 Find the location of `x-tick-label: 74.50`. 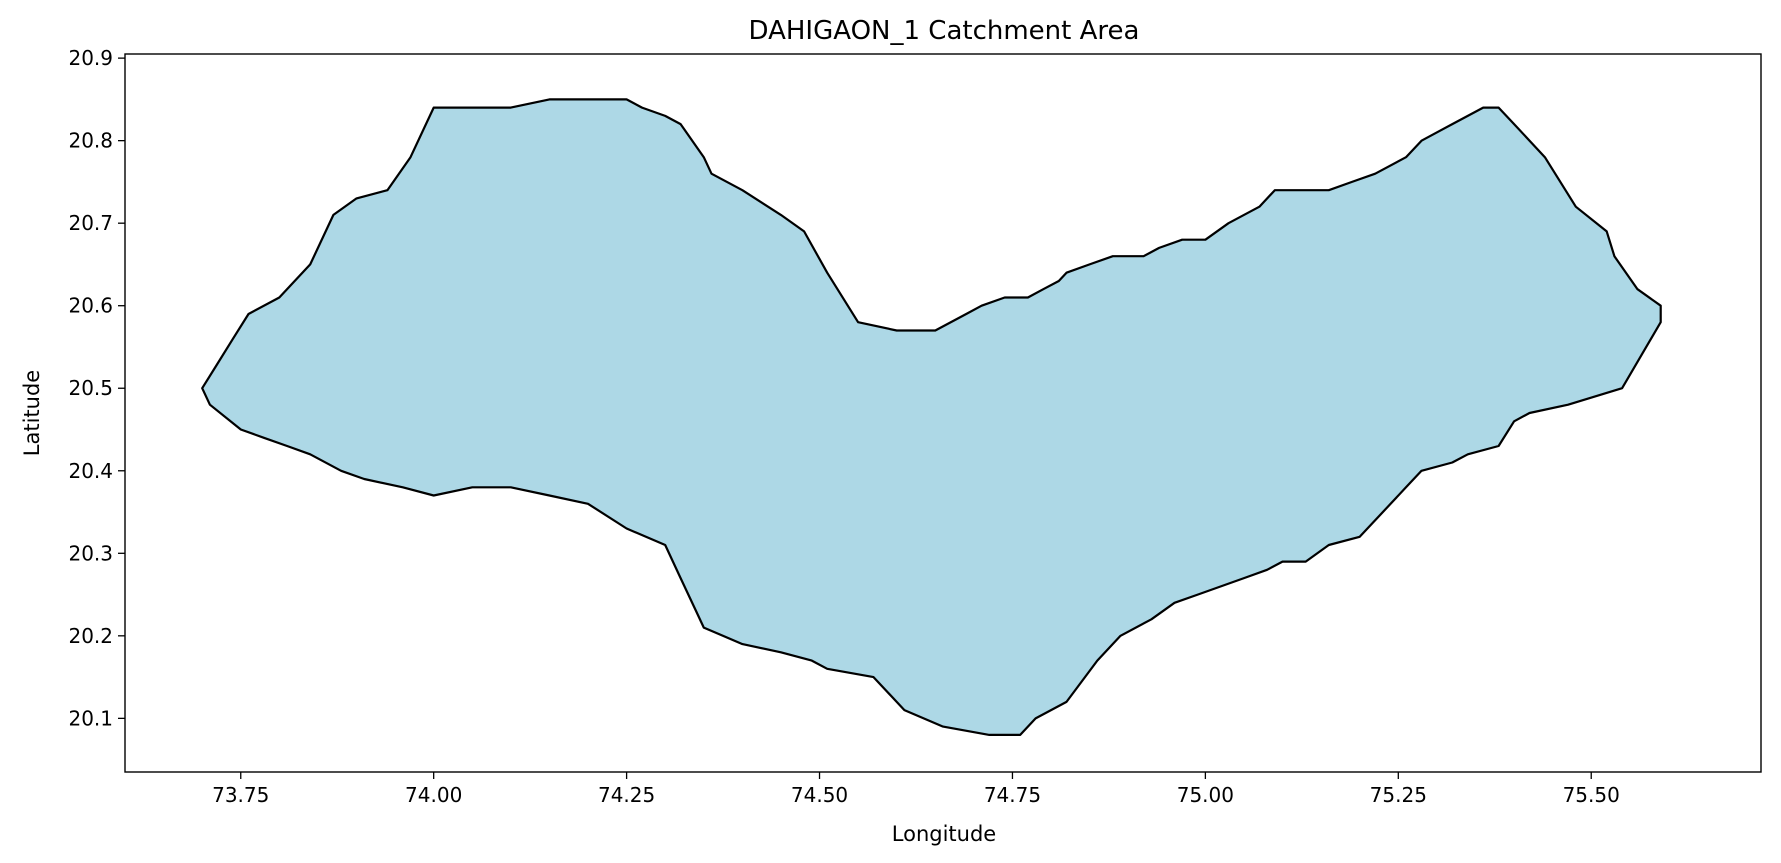

x-tick-label: 74.50 is located at coordinates (819, 795).